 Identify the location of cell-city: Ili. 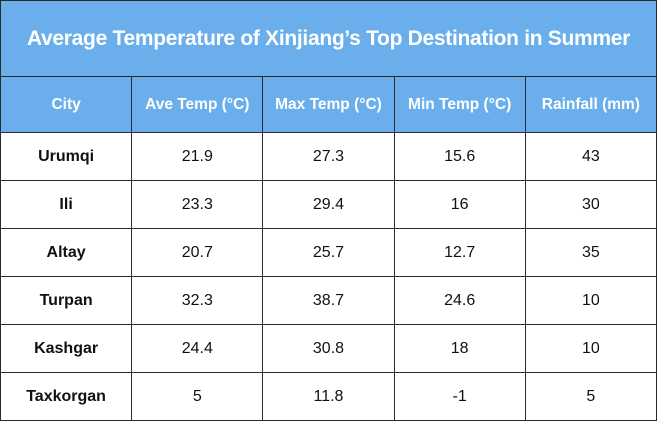
(66, 204).